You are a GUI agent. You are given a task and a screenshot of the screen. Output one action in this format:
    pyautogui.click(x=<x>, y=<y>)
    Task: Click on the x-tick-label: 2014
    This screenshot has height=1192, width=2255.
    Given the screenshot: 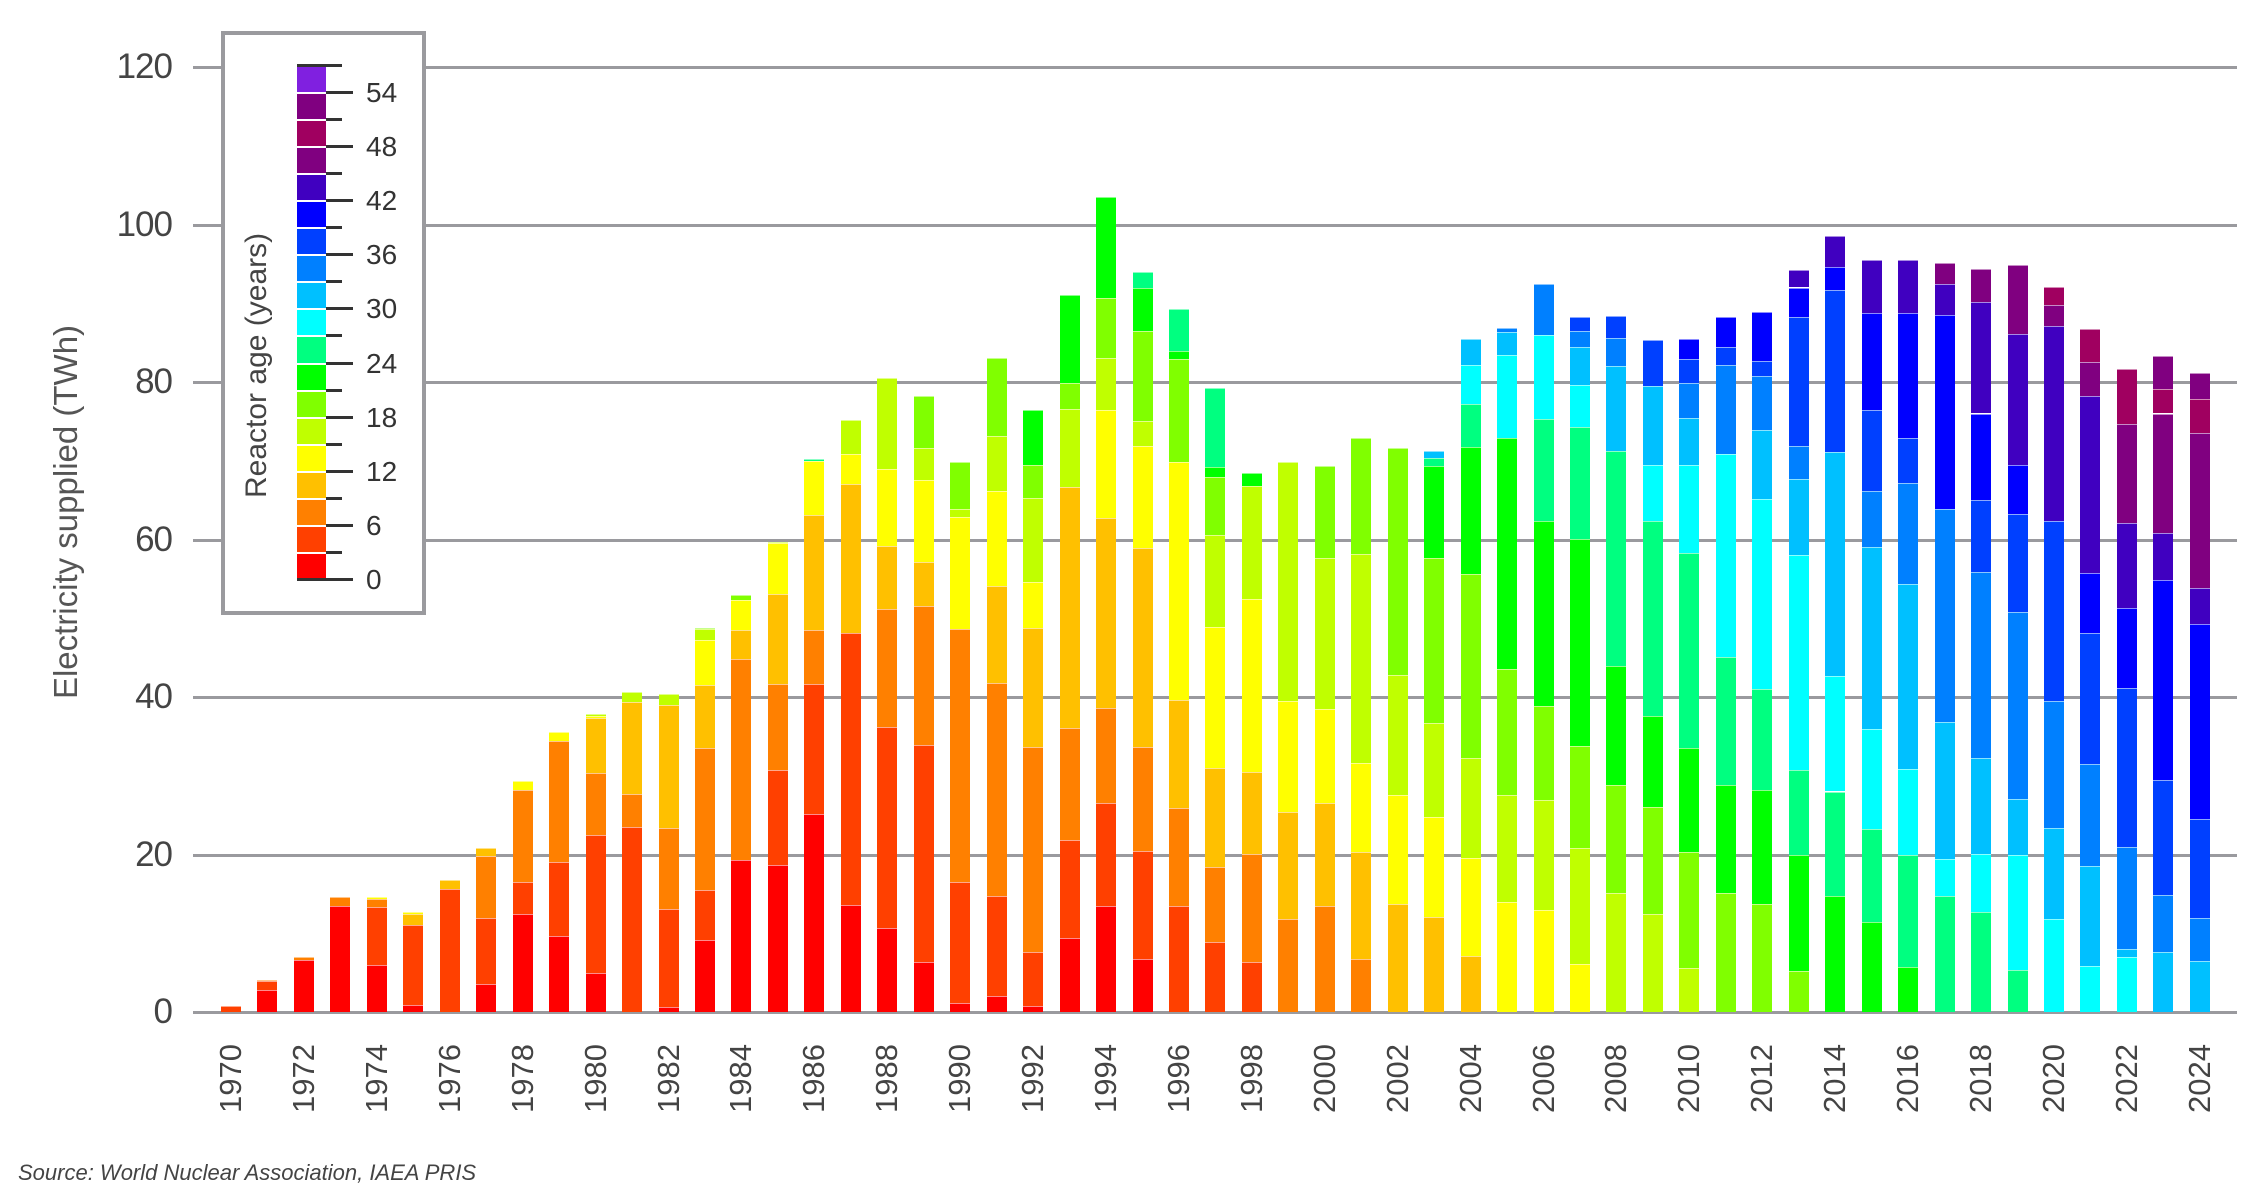 What is the action you would take?
    pyautogui.click(x=1835, y=1078)
    